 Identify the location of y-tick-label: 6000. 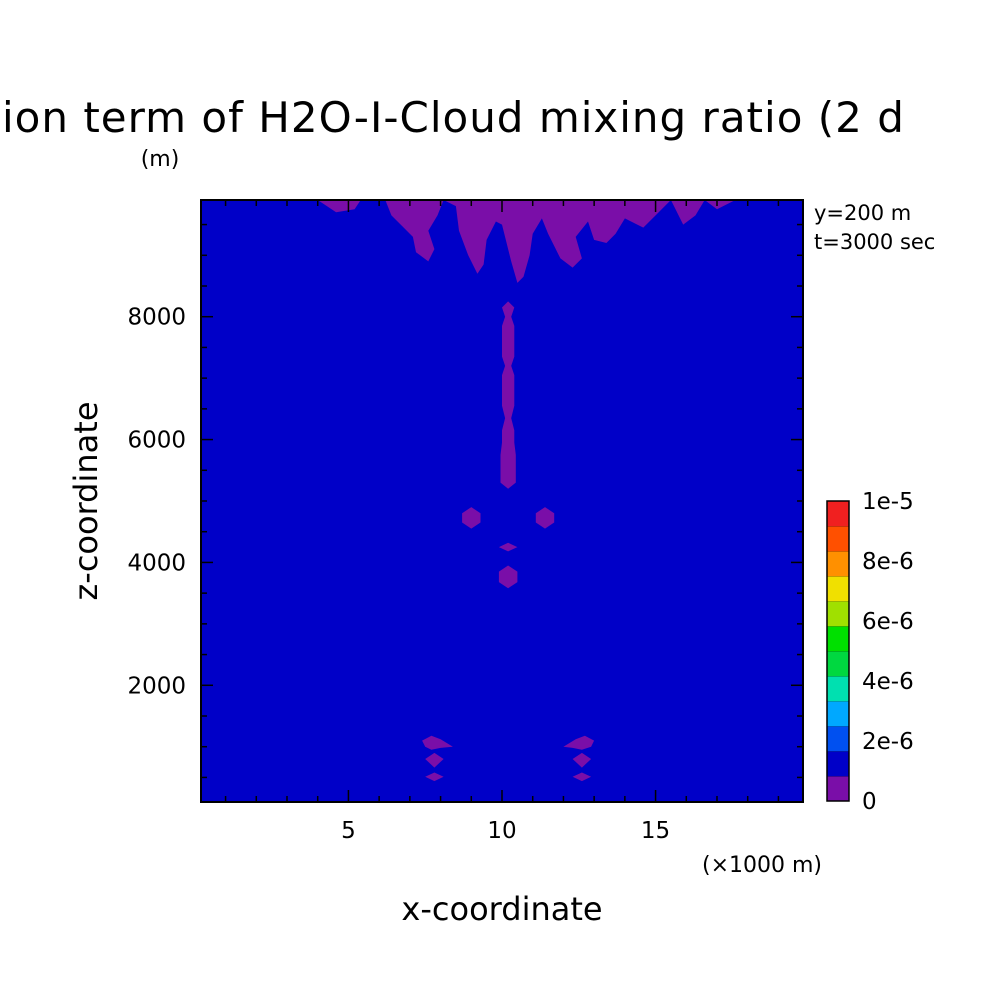
(156, 441).